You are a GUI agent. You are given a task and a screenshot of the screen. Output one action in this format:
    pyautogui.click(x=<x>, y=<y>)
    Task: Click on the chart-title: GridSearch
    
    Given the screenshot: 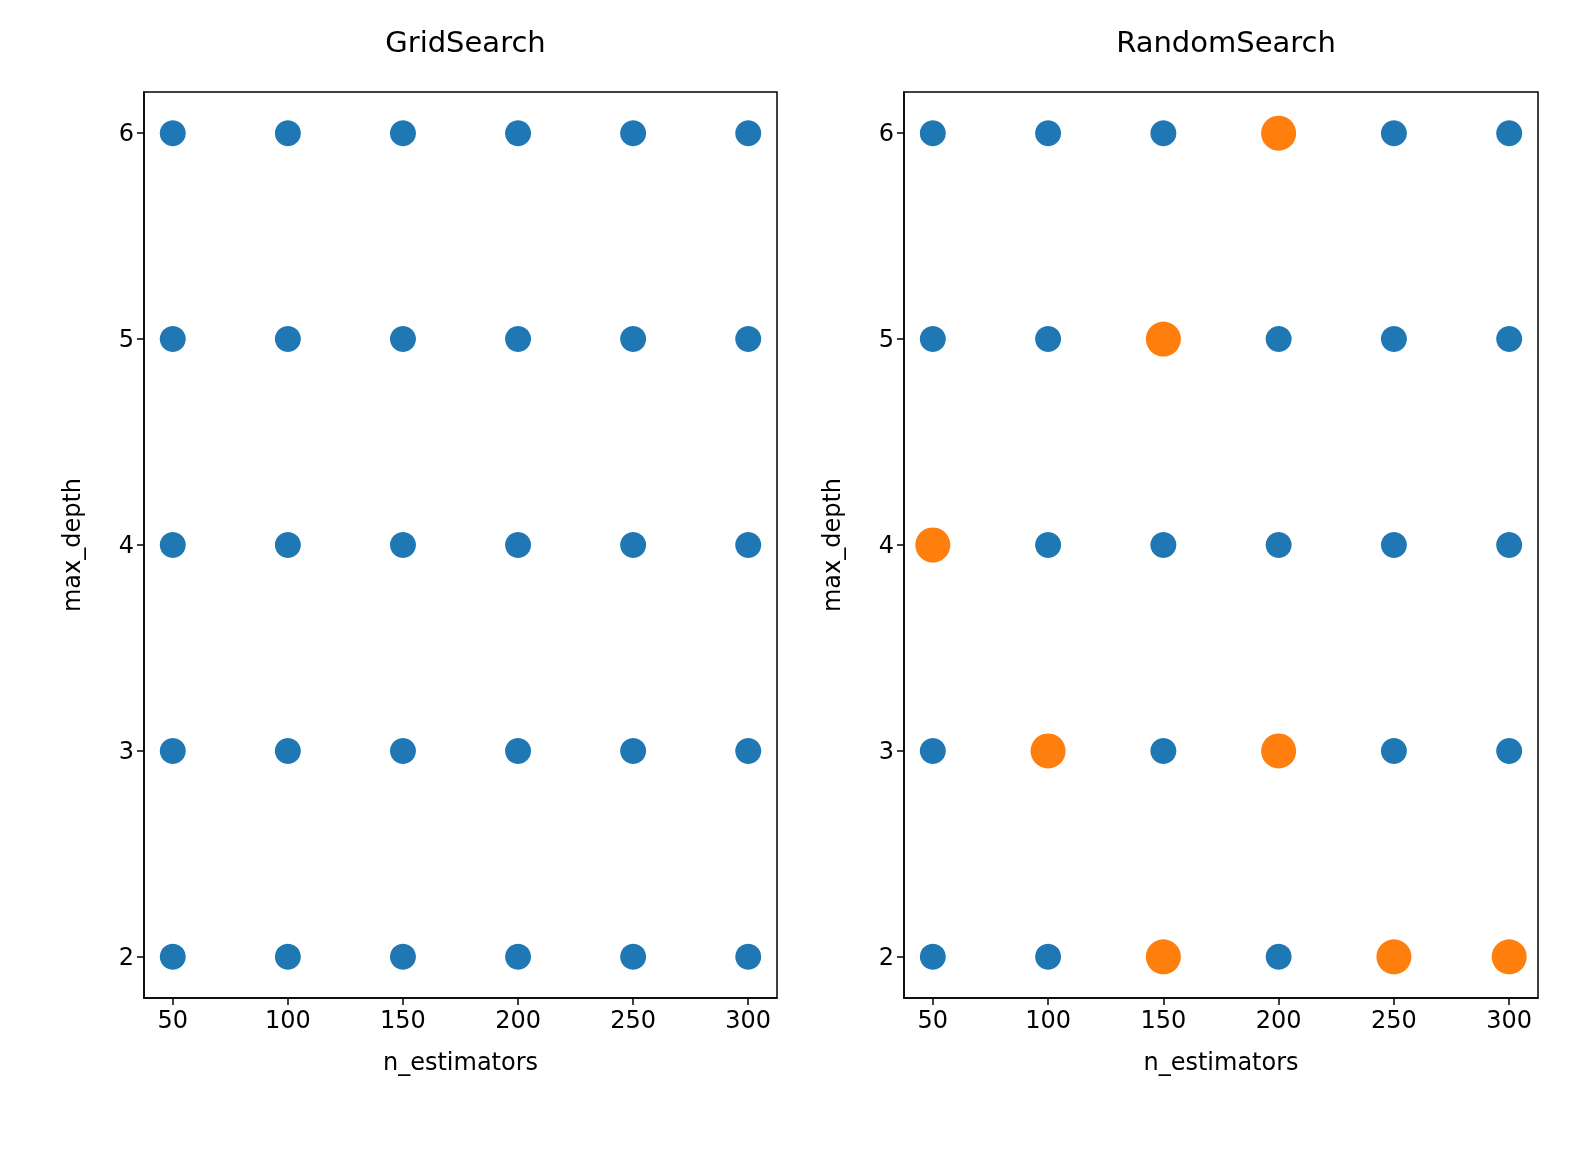 What is the action you would take?
    pyautogui.click(x=465, y=41)
    